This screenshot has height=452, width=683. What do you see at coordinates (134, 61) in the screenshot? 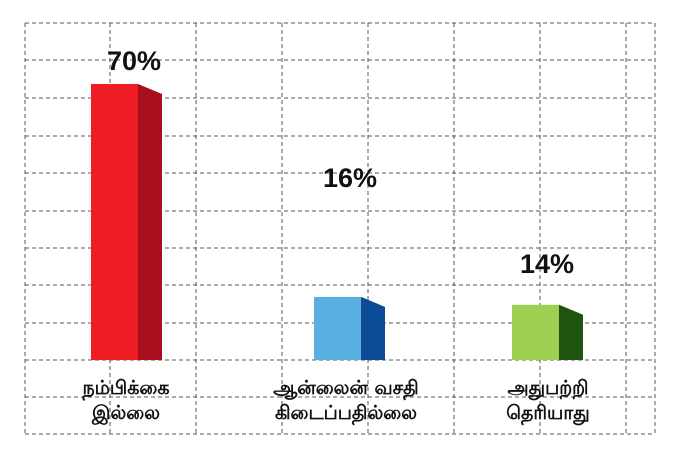
I see `value-label: 70%` at bounding box center [134, 61].